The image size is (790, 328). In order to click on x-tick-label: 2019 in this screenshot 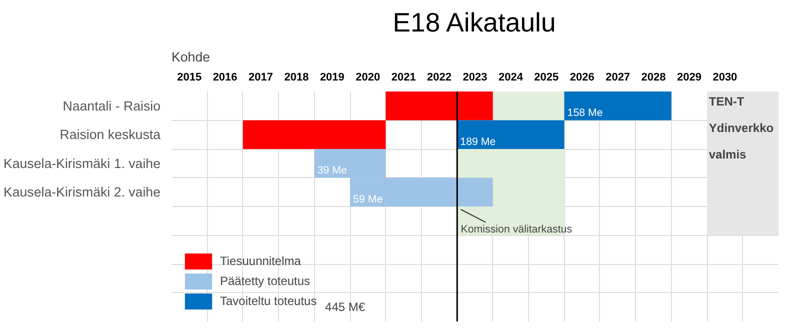, I will do `click(332, 78)`.